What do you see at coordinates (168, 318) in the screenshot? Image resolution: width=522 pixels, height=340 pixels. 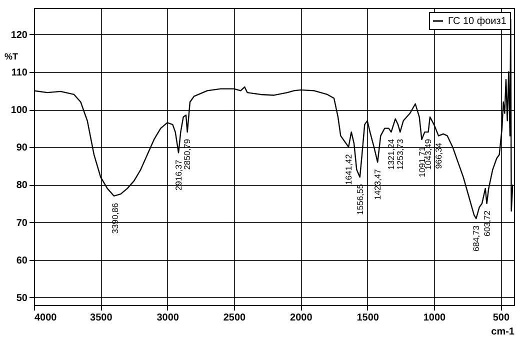 I see `x-tick-label: 3000` at bounding box center [168, 318].